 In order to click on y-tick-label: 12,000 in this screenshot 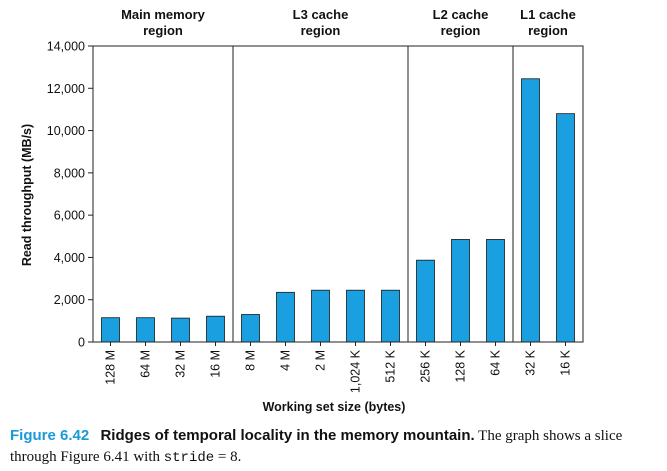, I will do `click(66, 89)`.